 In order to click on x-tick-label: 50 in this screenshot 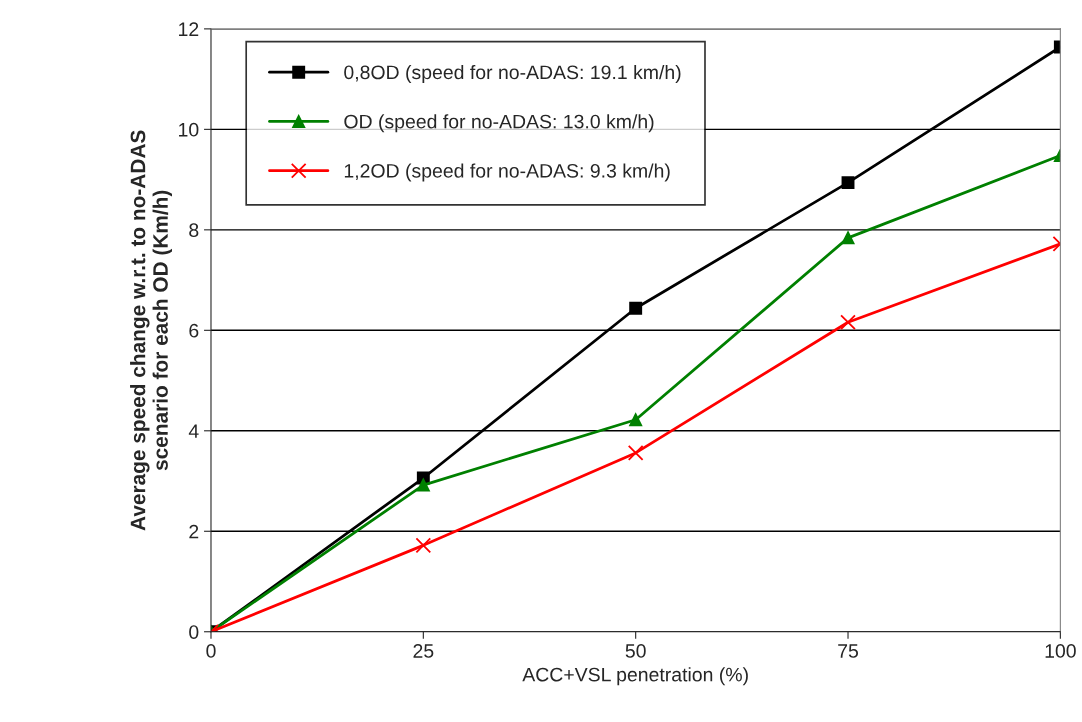, I will do `click(635, 651)`.